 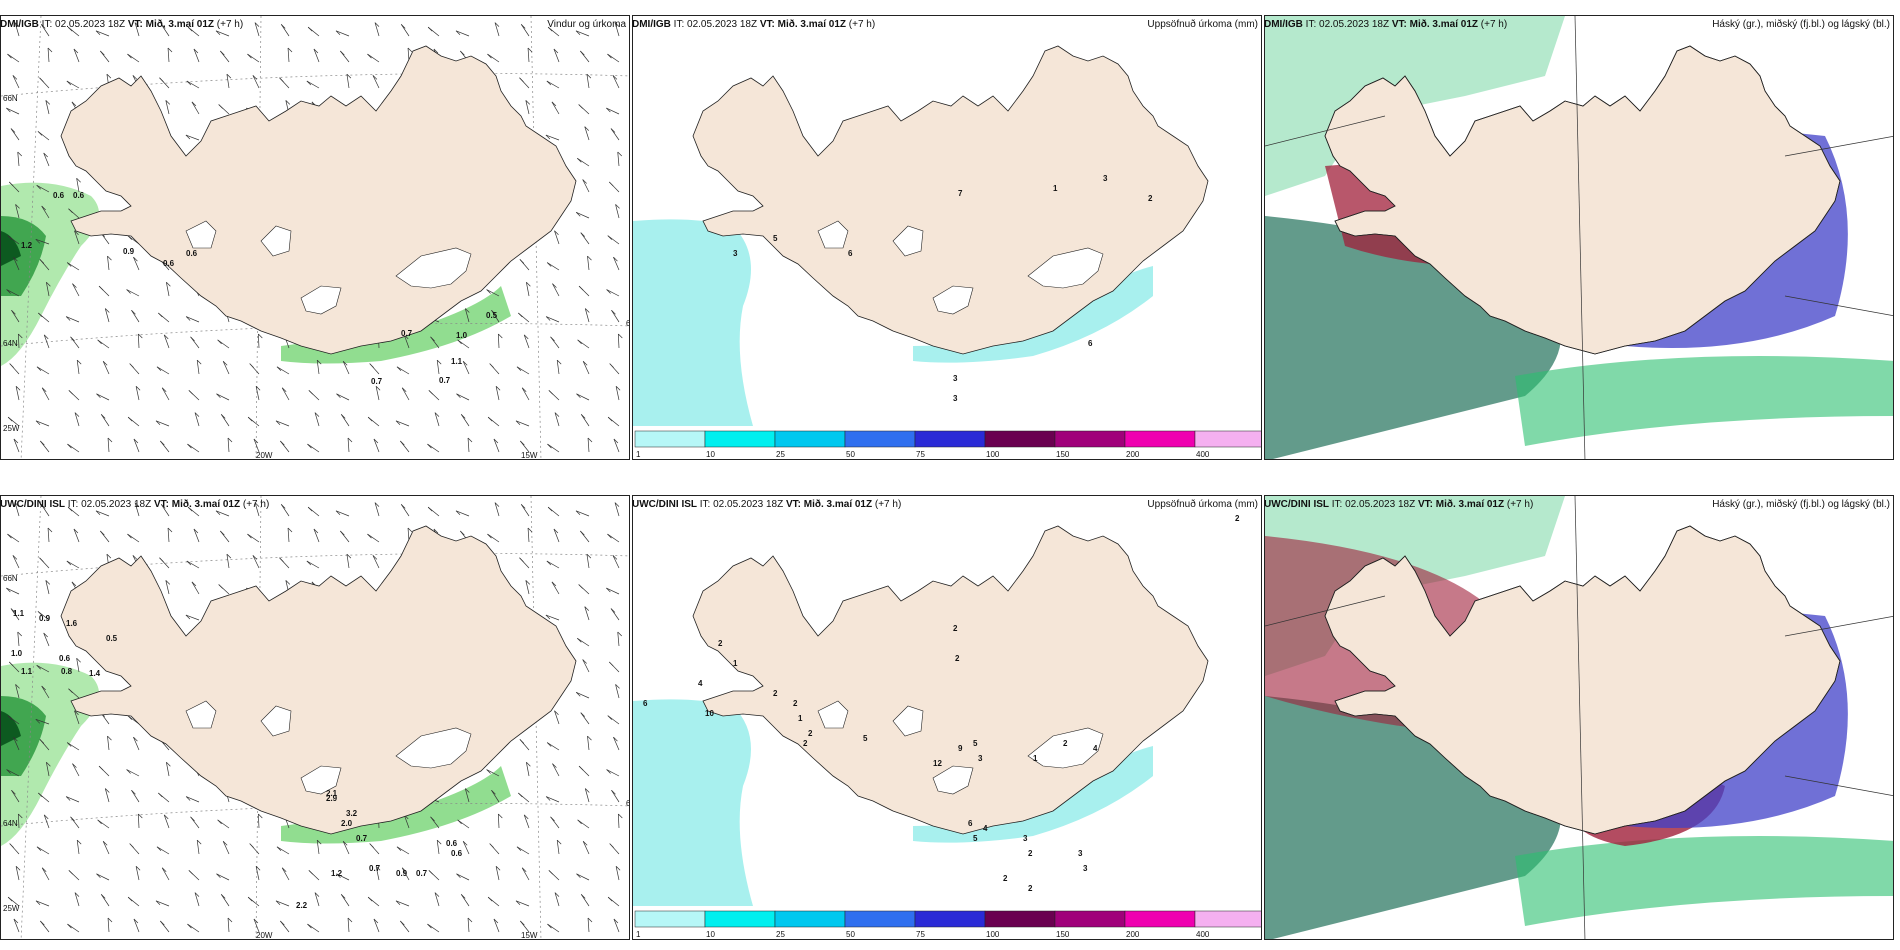 I want to click on colorbar-label: 100, so click(x=993, y=934).